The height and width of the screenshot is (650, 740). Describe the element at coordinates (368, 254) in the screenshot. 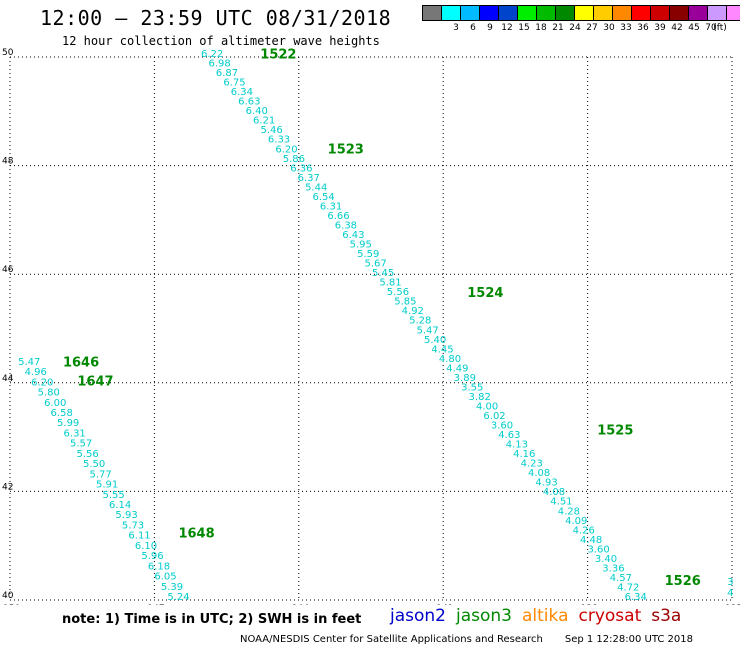

I see `data-label: 5.59` at that location.